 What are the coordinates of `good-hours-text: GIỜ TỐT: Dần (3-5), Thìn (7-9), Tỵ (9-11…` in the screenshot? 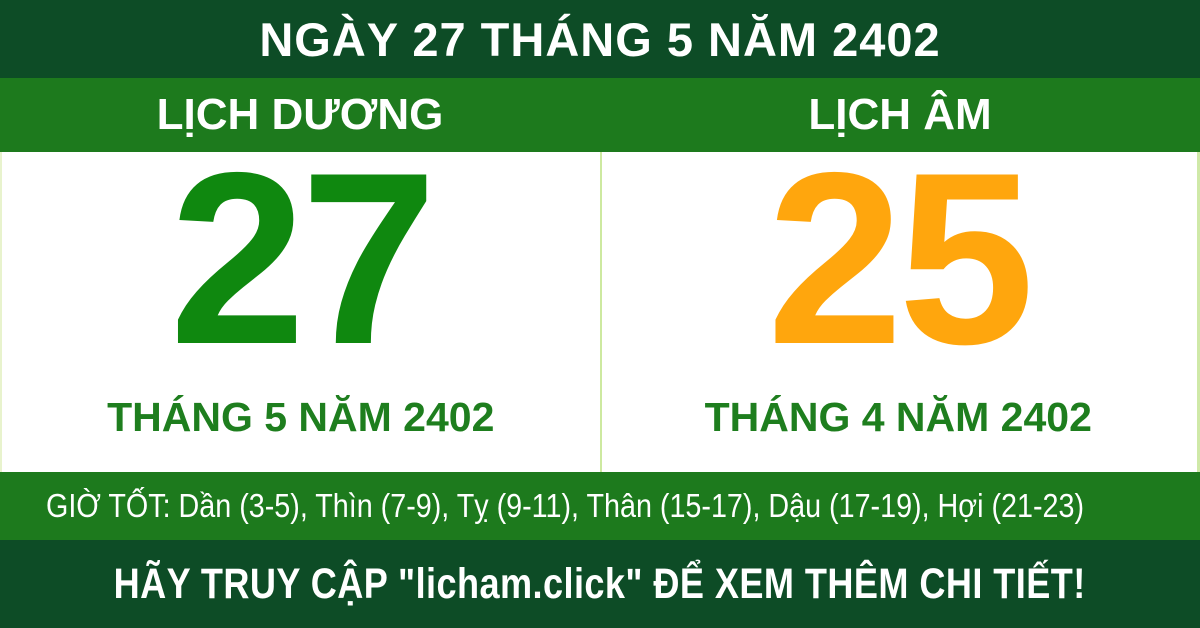 It's located at (565, 505).